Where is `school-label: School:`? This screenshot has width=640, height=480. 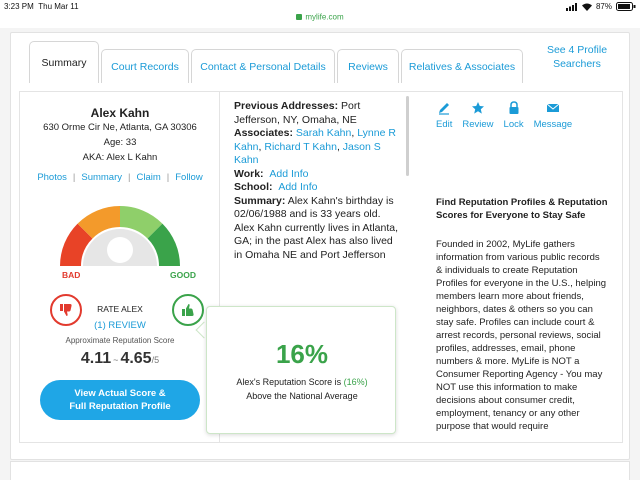 school-label: School: is located at coordinates (253, 187).